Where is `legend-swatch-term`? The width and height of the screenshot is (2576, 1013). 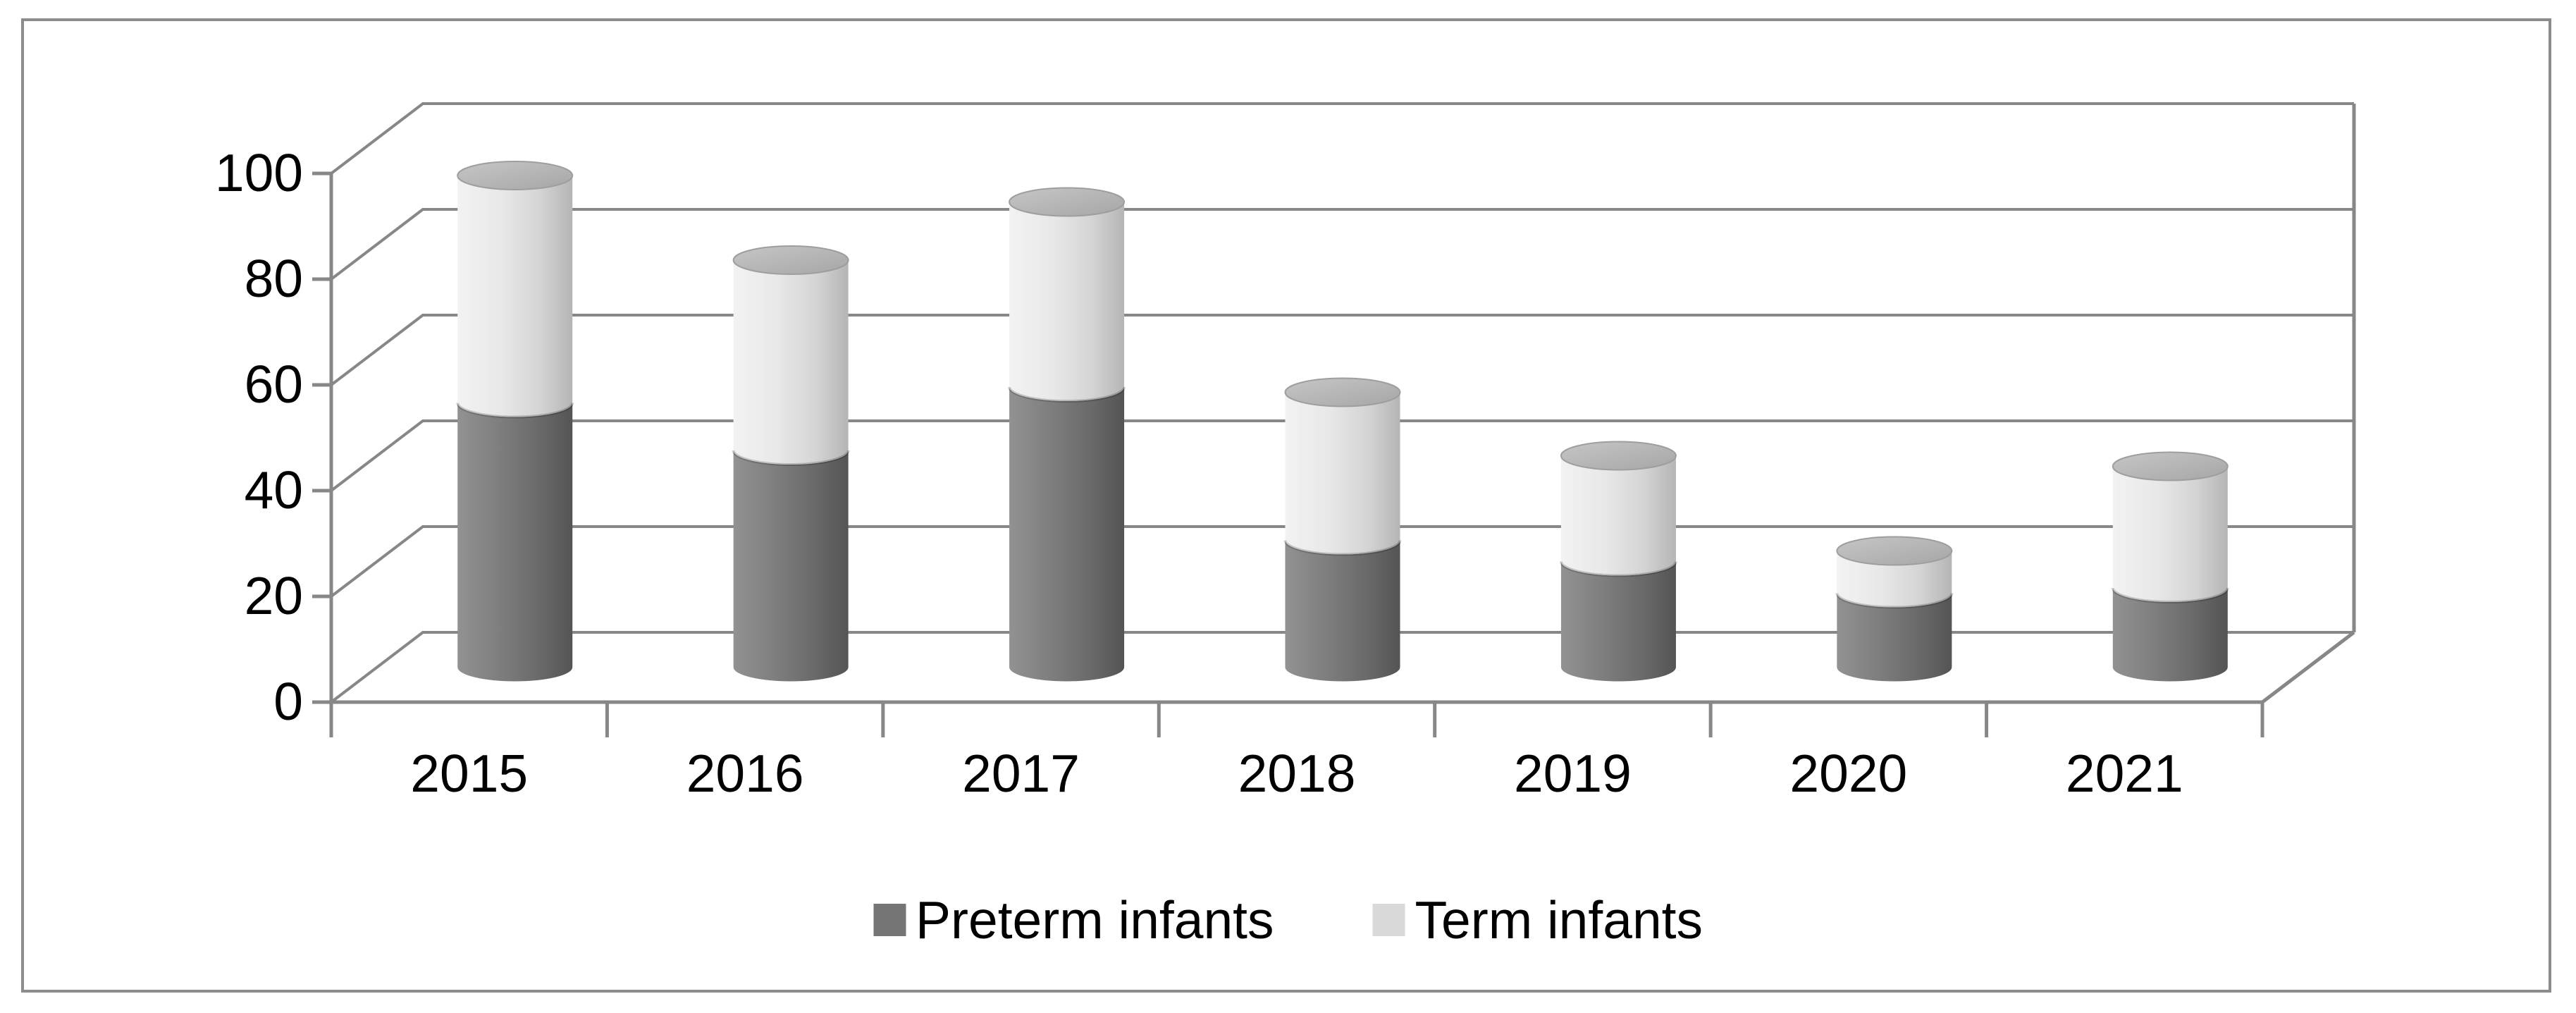
legend-swatch-term is located at coordinates (1388, 920).